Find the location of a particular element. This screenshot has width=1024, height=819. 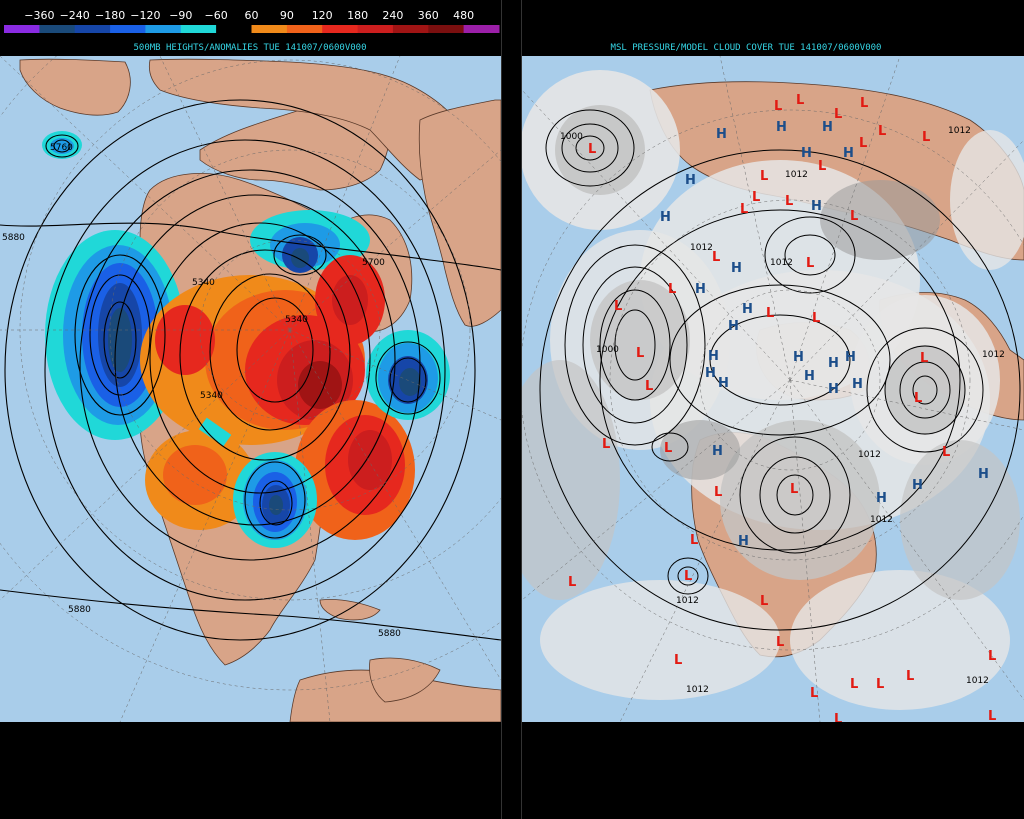

contour-label-5340-north: 5340 is located at coordinates (203, 283).